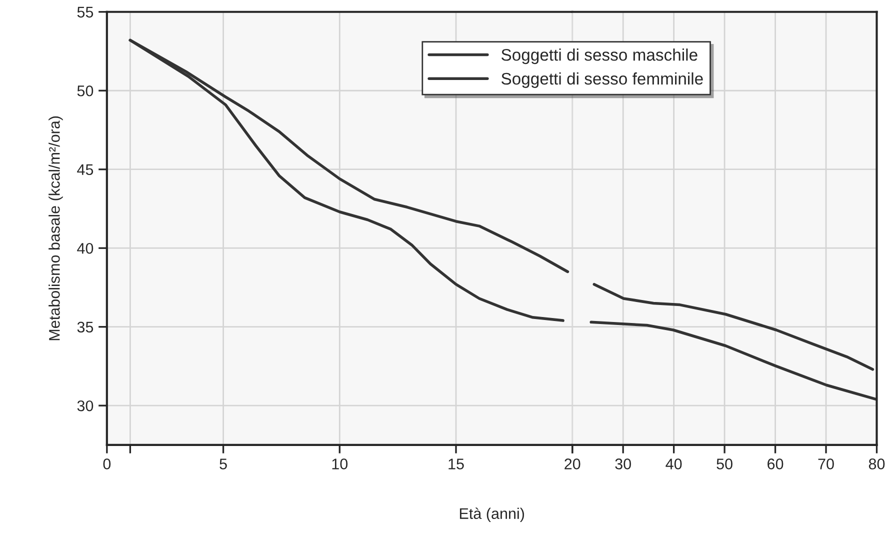 The width and height of the screenshot is (891, 540). I want to click on x-tick-label: 0, so click(107, 464).